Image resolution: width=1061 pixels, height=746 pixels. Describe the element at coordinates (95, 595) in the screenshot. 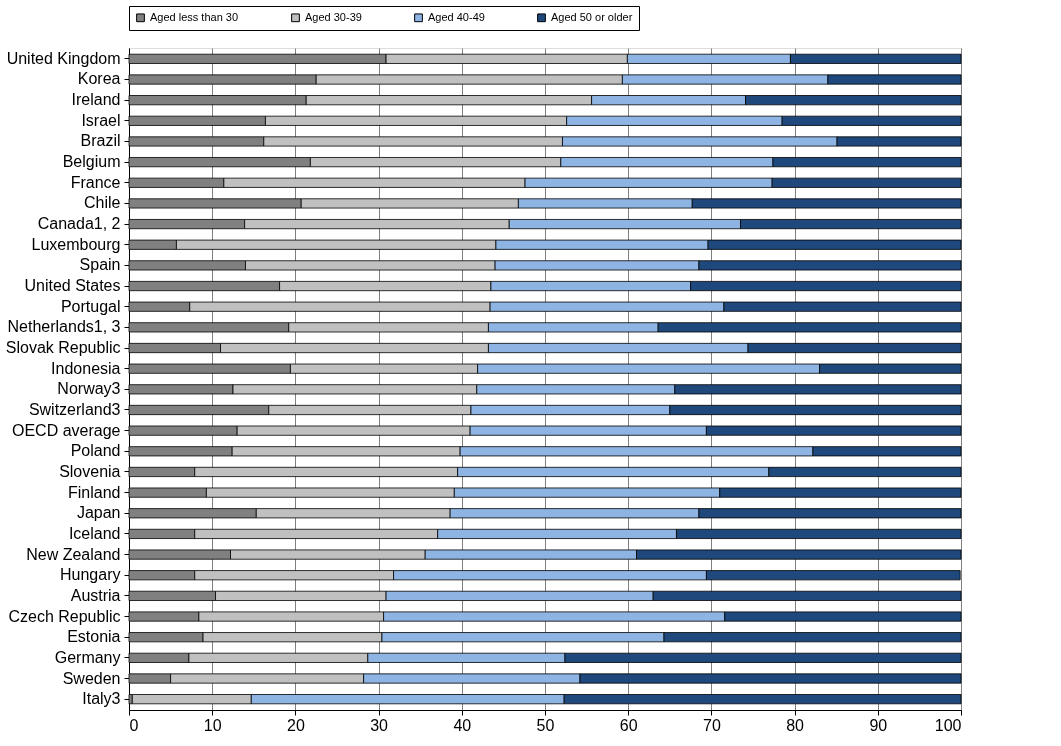

I see `y-tick-label: Austria` at that location.